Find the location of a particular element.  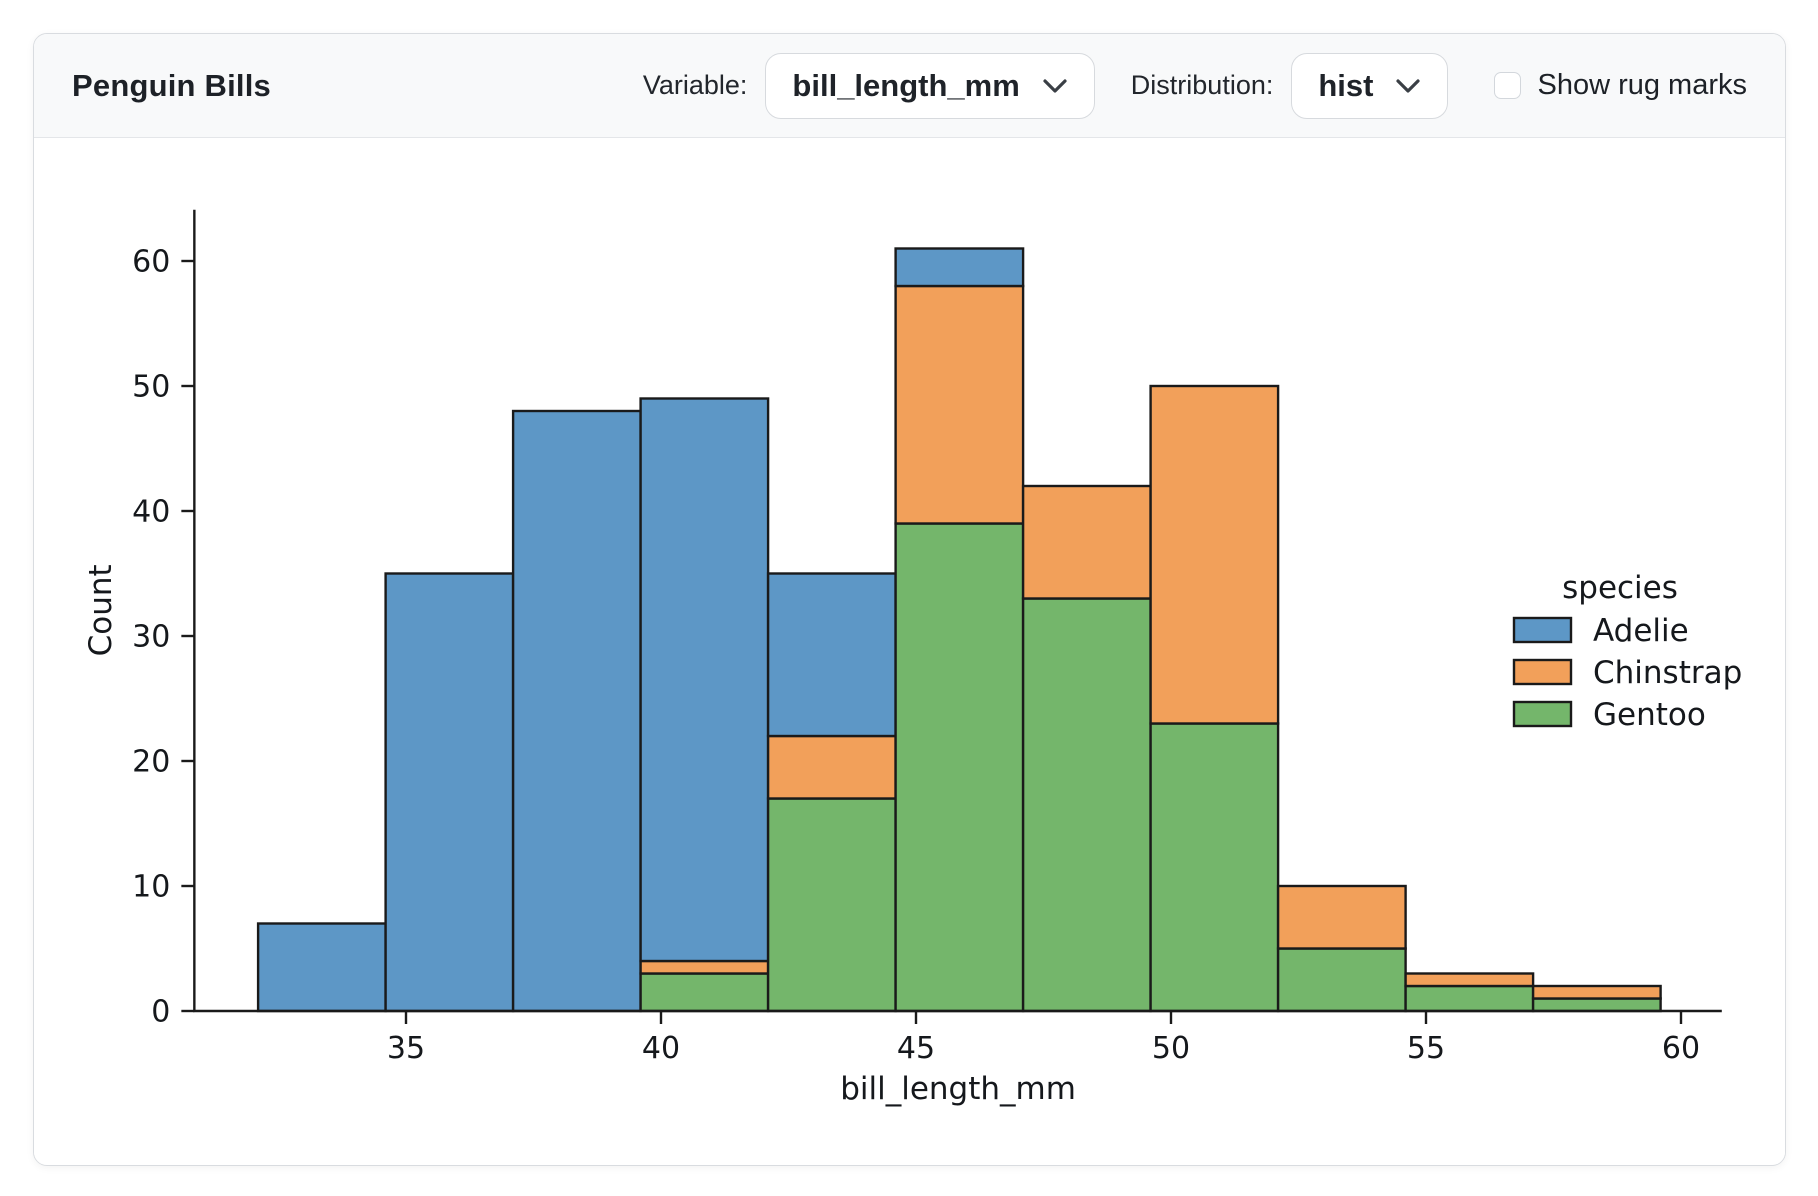

show-rug-toggle: Show rug marks is located at coordinates (1620, 85).